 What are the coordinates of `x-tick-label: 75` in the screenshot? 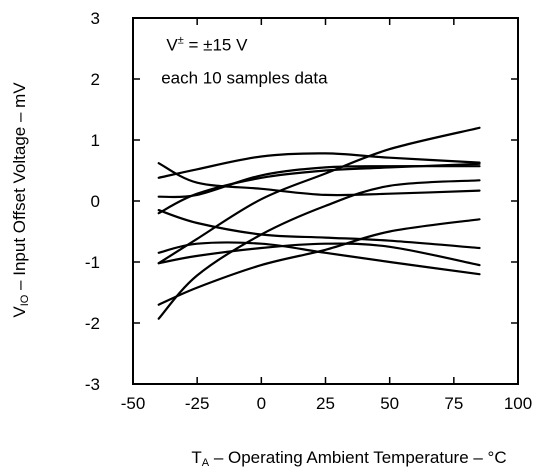 It's located at (453, 403).